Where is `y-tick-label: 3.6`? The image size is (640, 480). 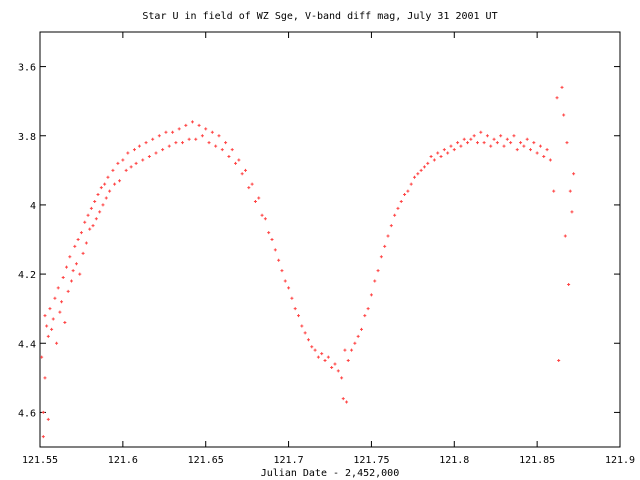 y-tick-label: 3.6 is located at coordinates (27, 68).